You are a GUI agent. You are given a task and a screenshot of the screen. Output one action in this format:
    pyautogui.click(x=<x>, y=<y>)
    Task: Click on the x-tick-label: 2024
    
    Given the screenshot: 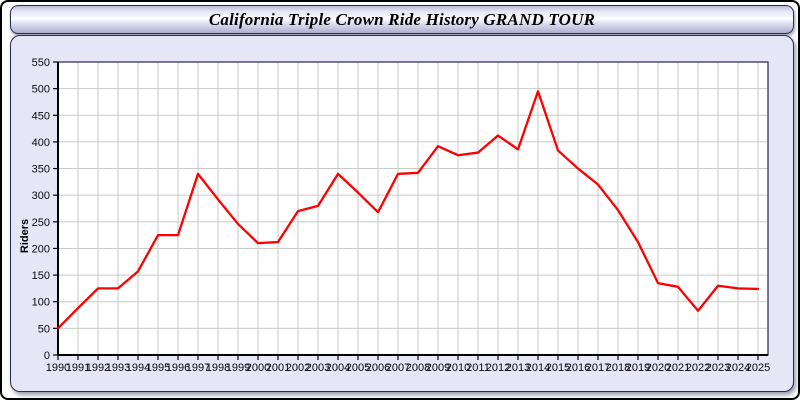 What is the action you would take?
    pyautogui.click(x=738, y=368)
    